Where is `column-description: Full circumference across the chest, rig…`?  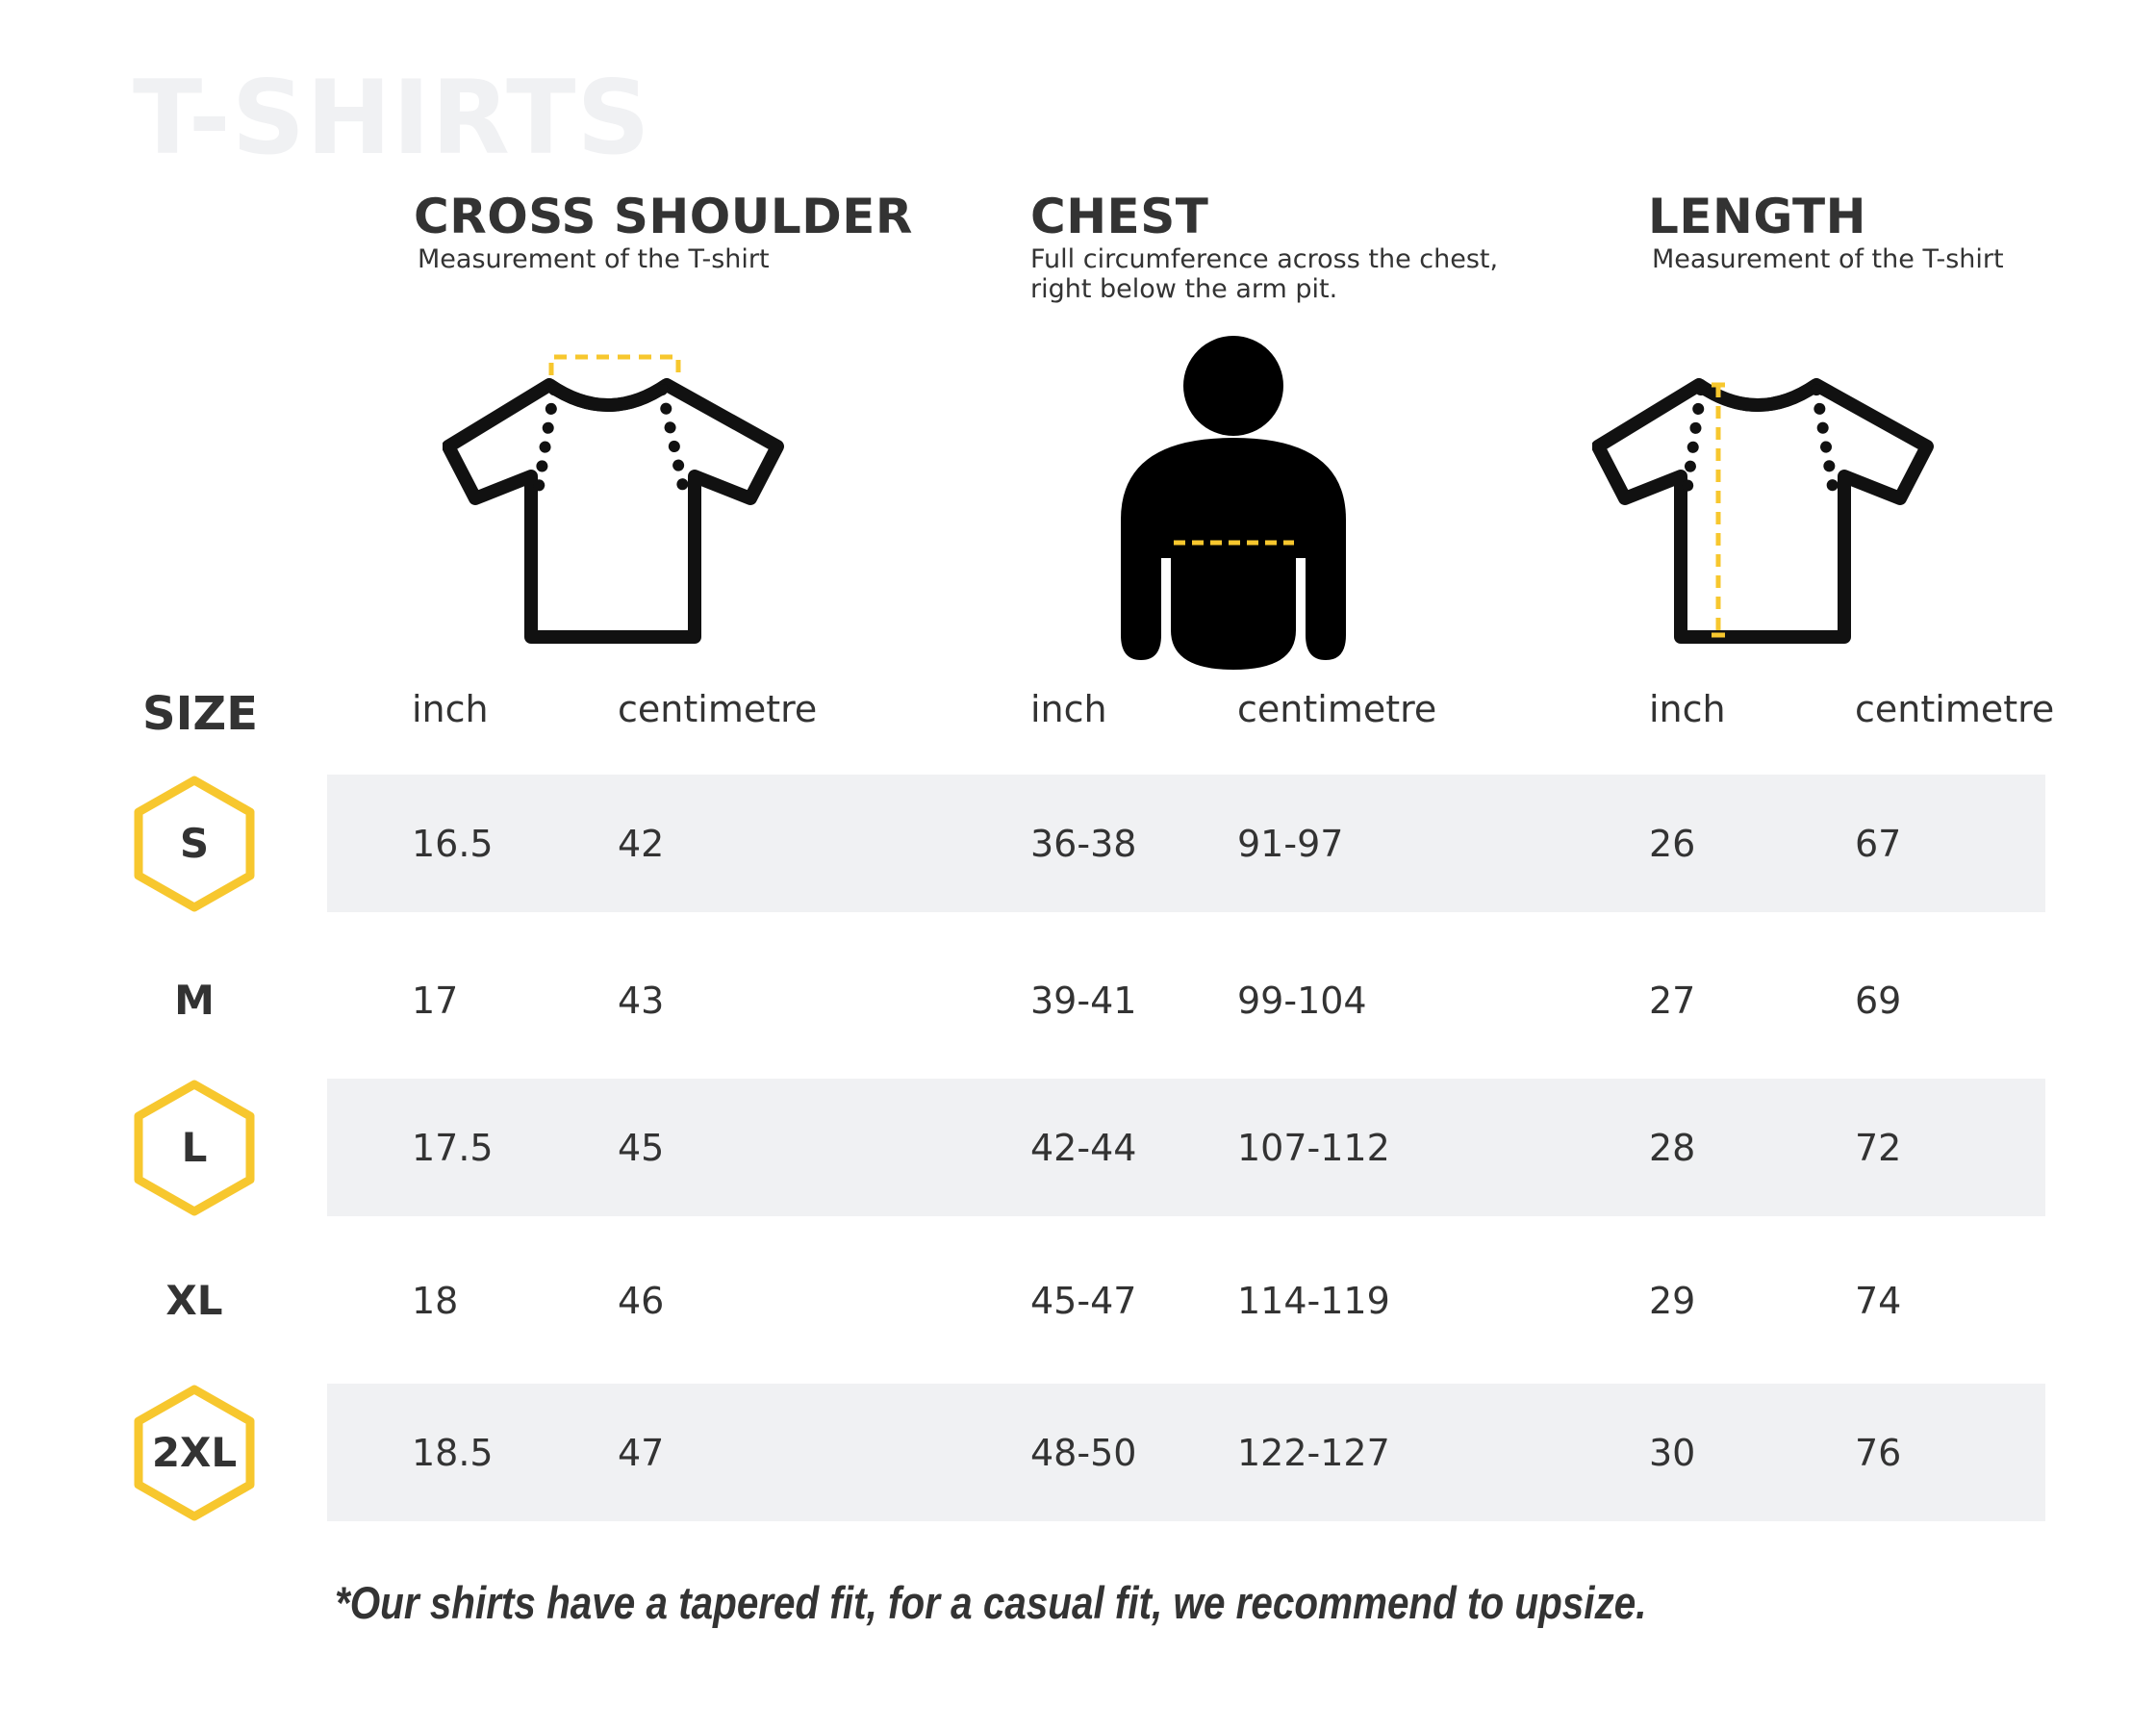
column-description: Full circumference across the chest, rig… is located at coordinates (1264, 274).